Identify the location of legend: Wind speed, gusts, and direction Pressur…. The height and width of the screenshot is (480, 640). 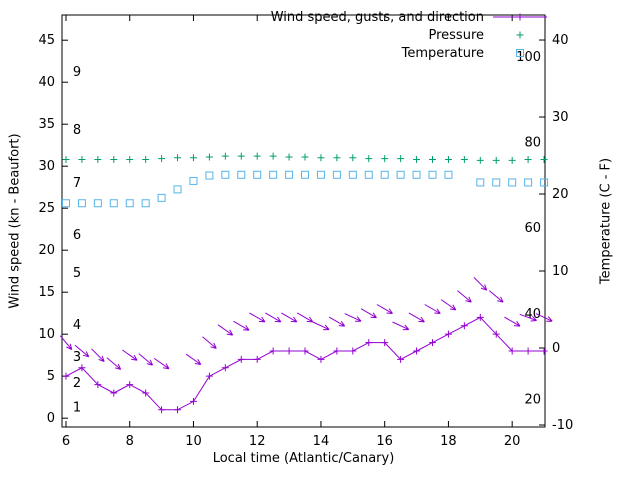
(409, 35).